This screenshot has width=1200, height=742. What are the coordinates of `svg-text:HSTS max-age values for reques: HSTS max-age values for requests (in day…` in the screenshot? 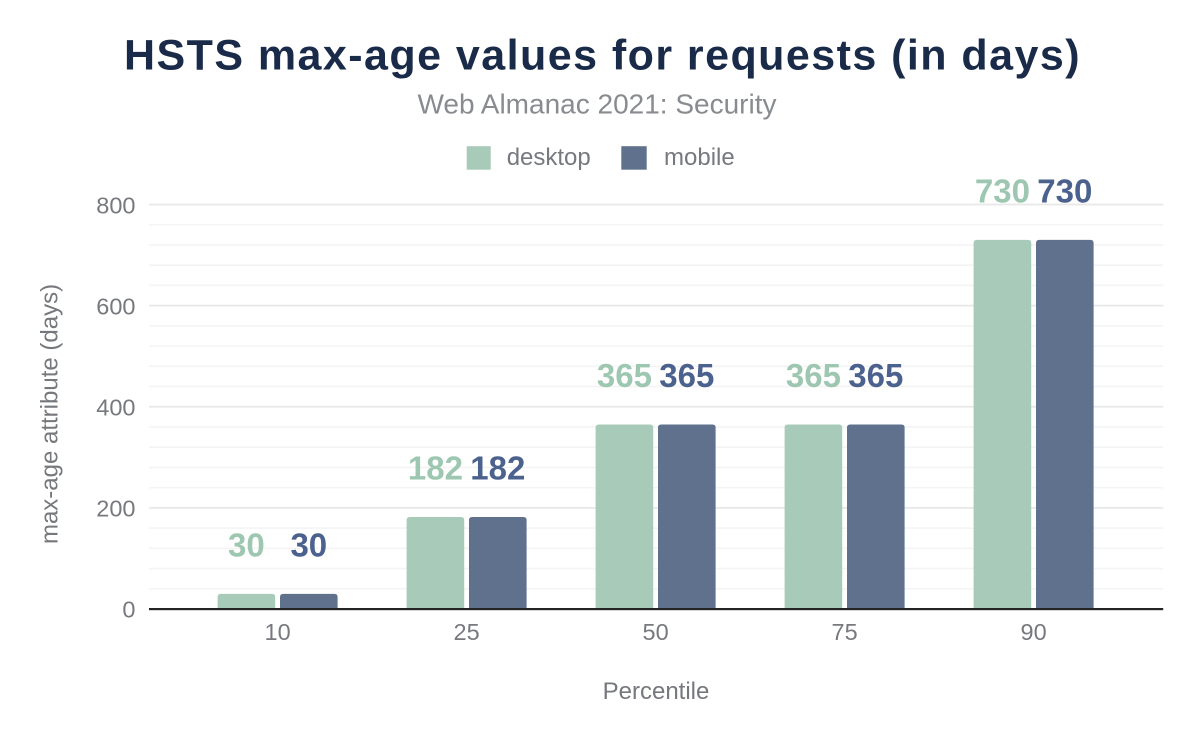 It's located at (602, 56).